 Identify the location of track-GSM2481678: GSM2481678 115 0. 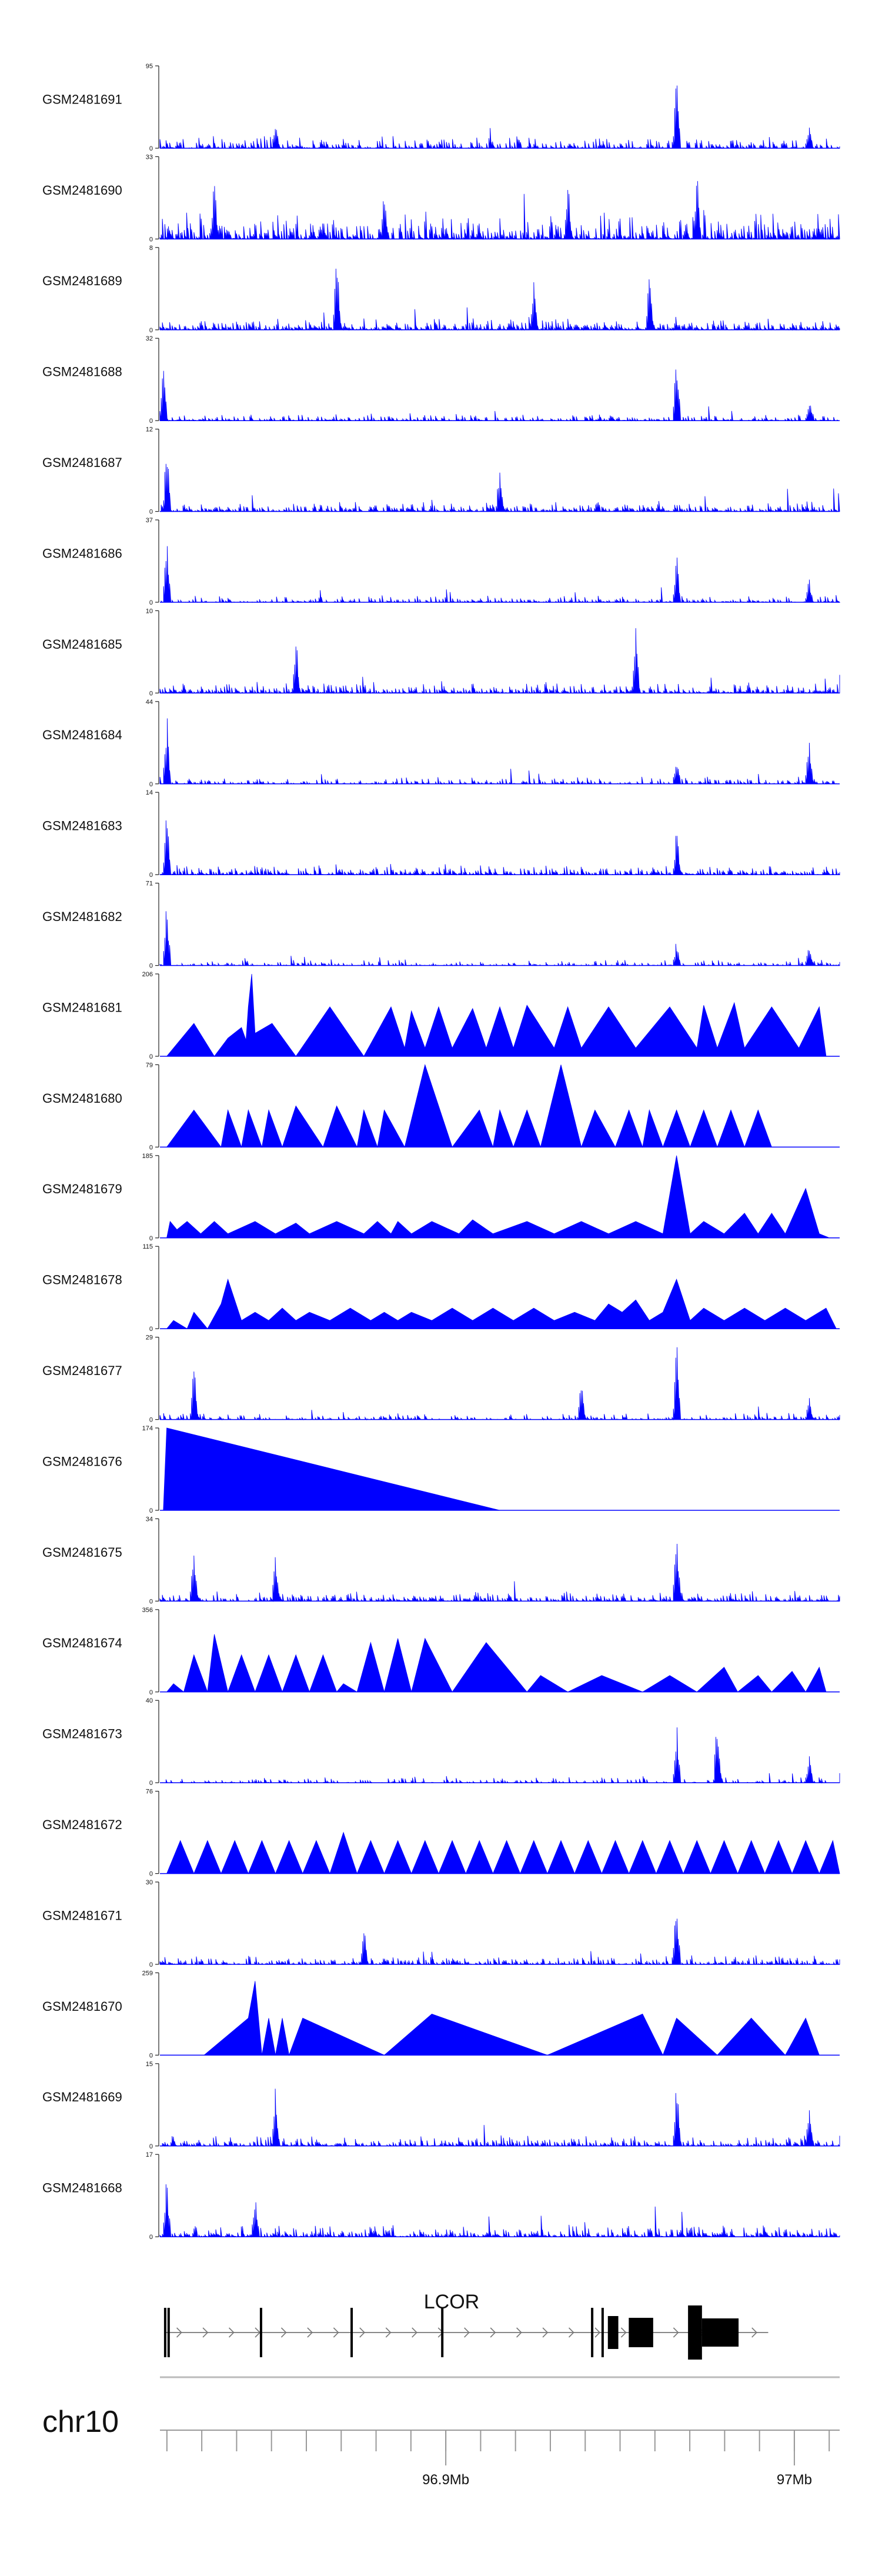
(441, 1288).